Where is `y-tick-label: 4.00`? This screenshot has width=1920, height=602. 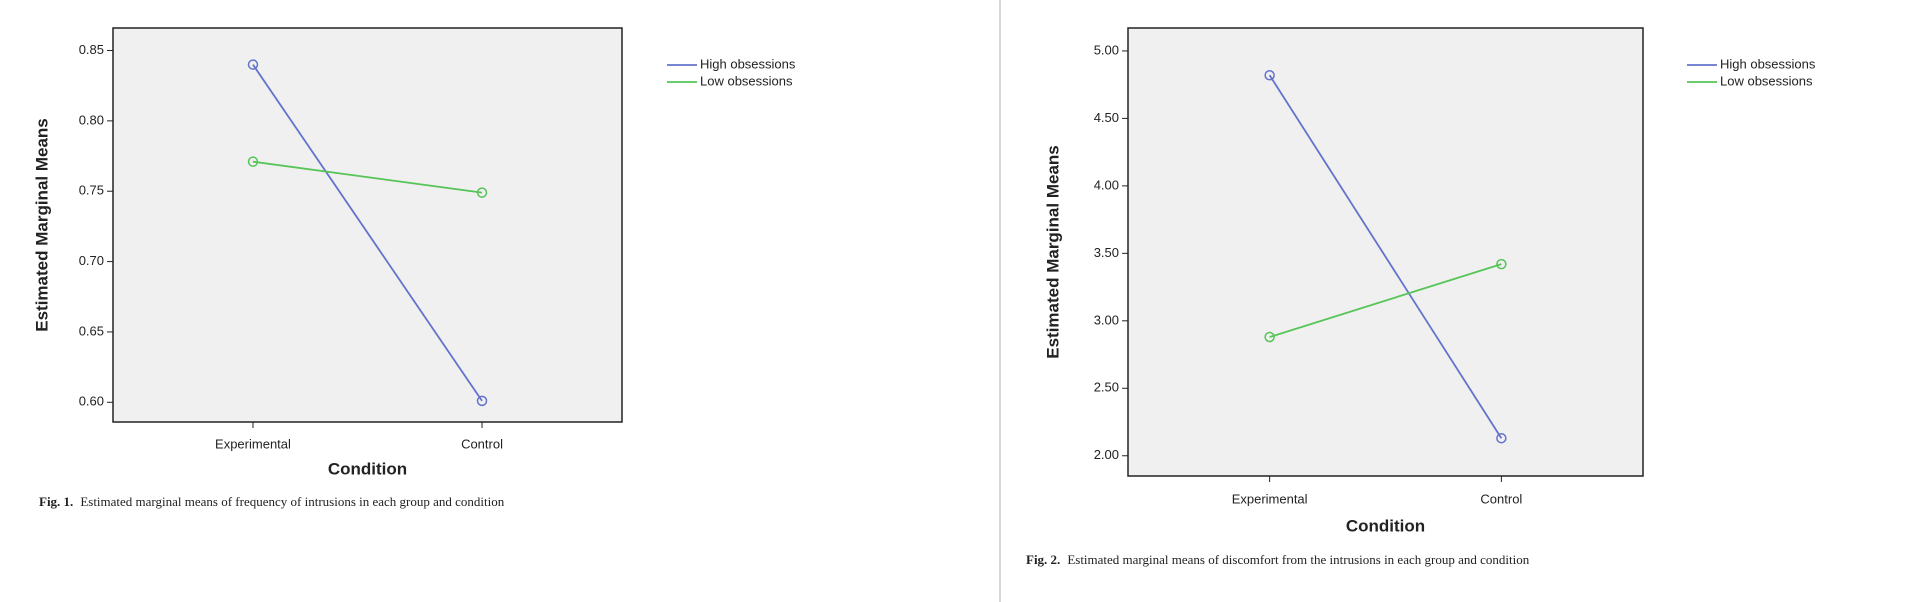 y-tick-label: 4.00 is located at coordinates (1106, 184).